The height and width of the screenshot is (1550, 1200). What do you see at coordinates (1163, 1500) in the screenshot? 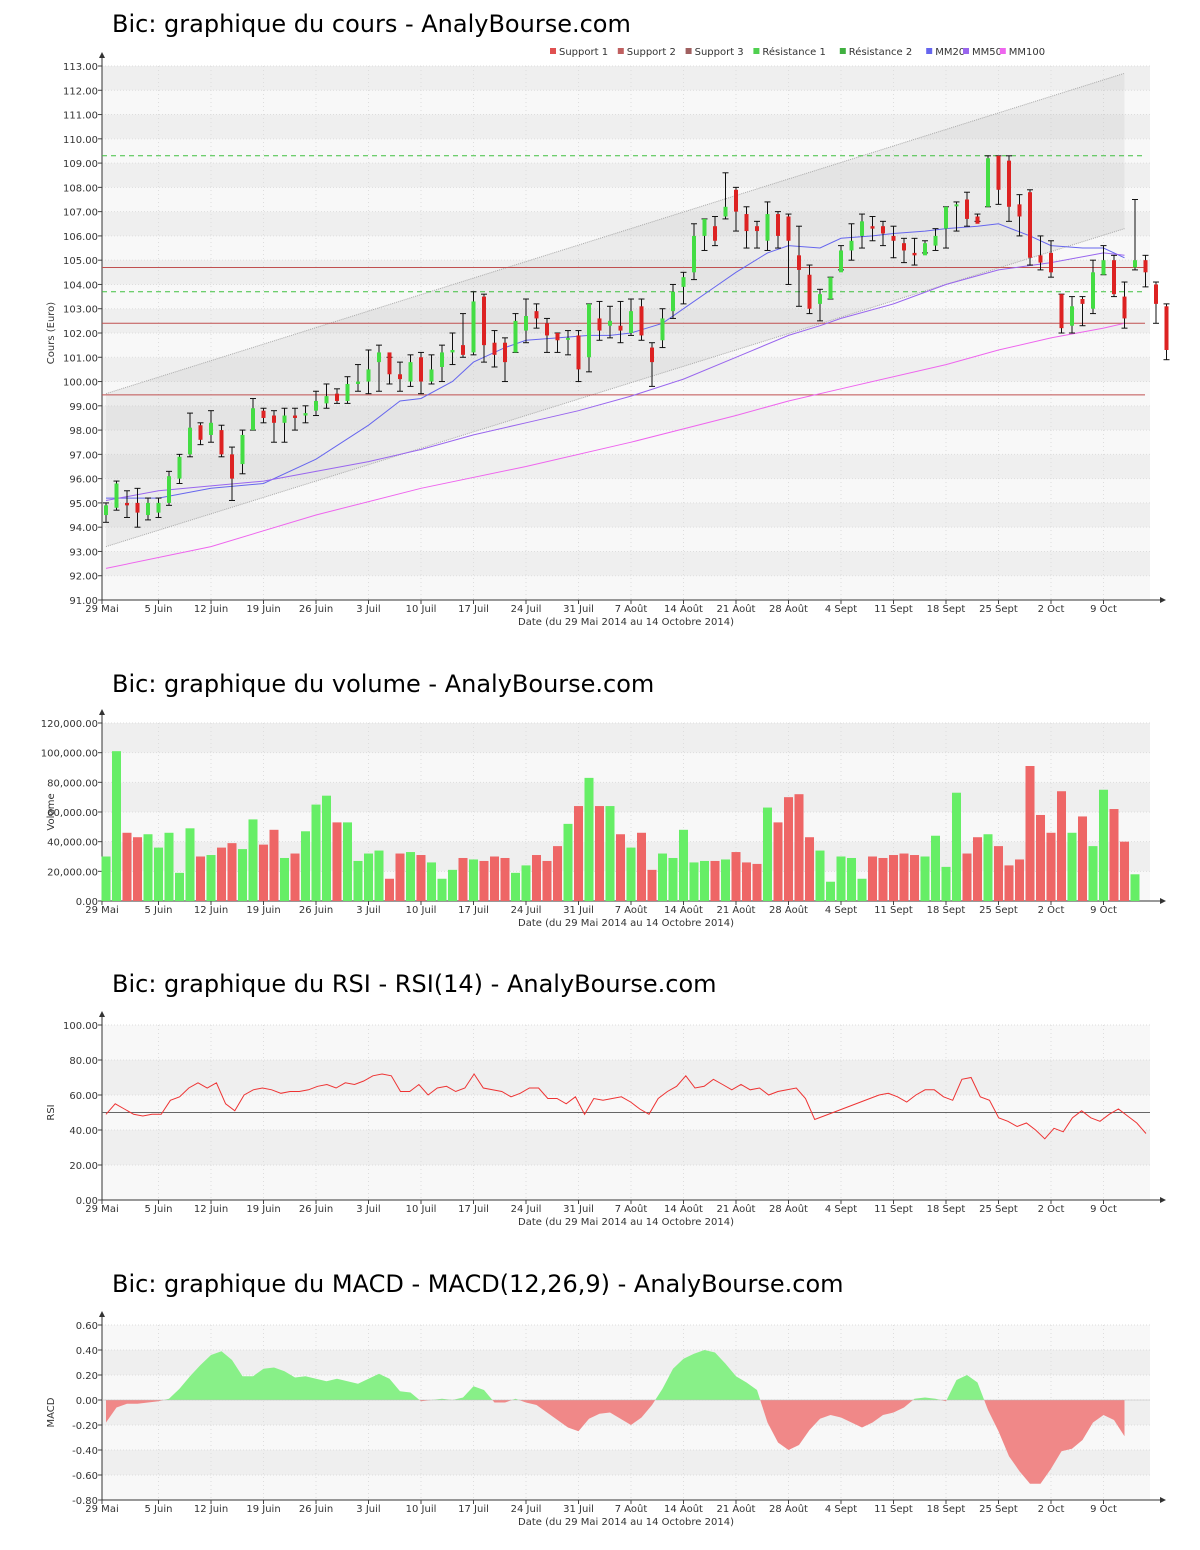
I see `x-axis-arrow` at bounding box center [1163, 1500].